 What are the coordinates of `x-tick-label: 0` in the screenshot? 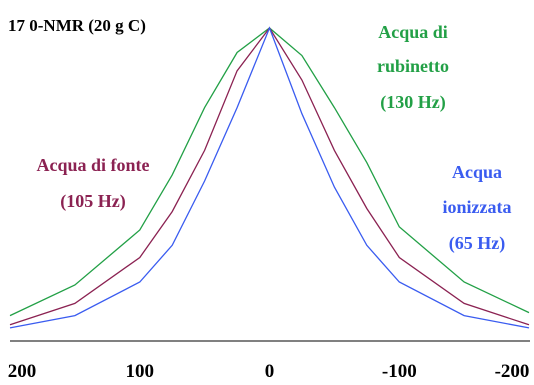 It's located at (270, 371).